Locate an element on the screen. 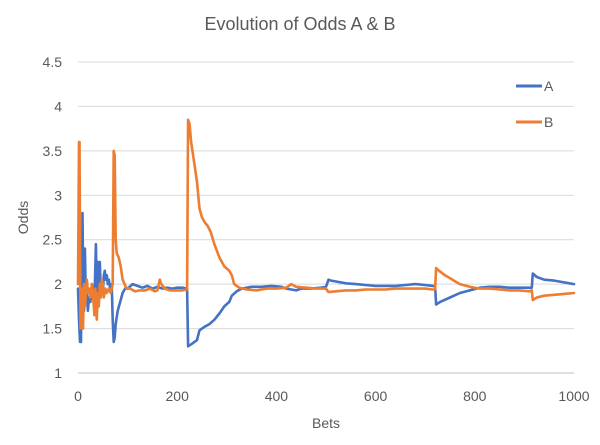 This screenshot has width=600, height=445. y-tick-label: 3.5 is located at coordinates (53, 151).